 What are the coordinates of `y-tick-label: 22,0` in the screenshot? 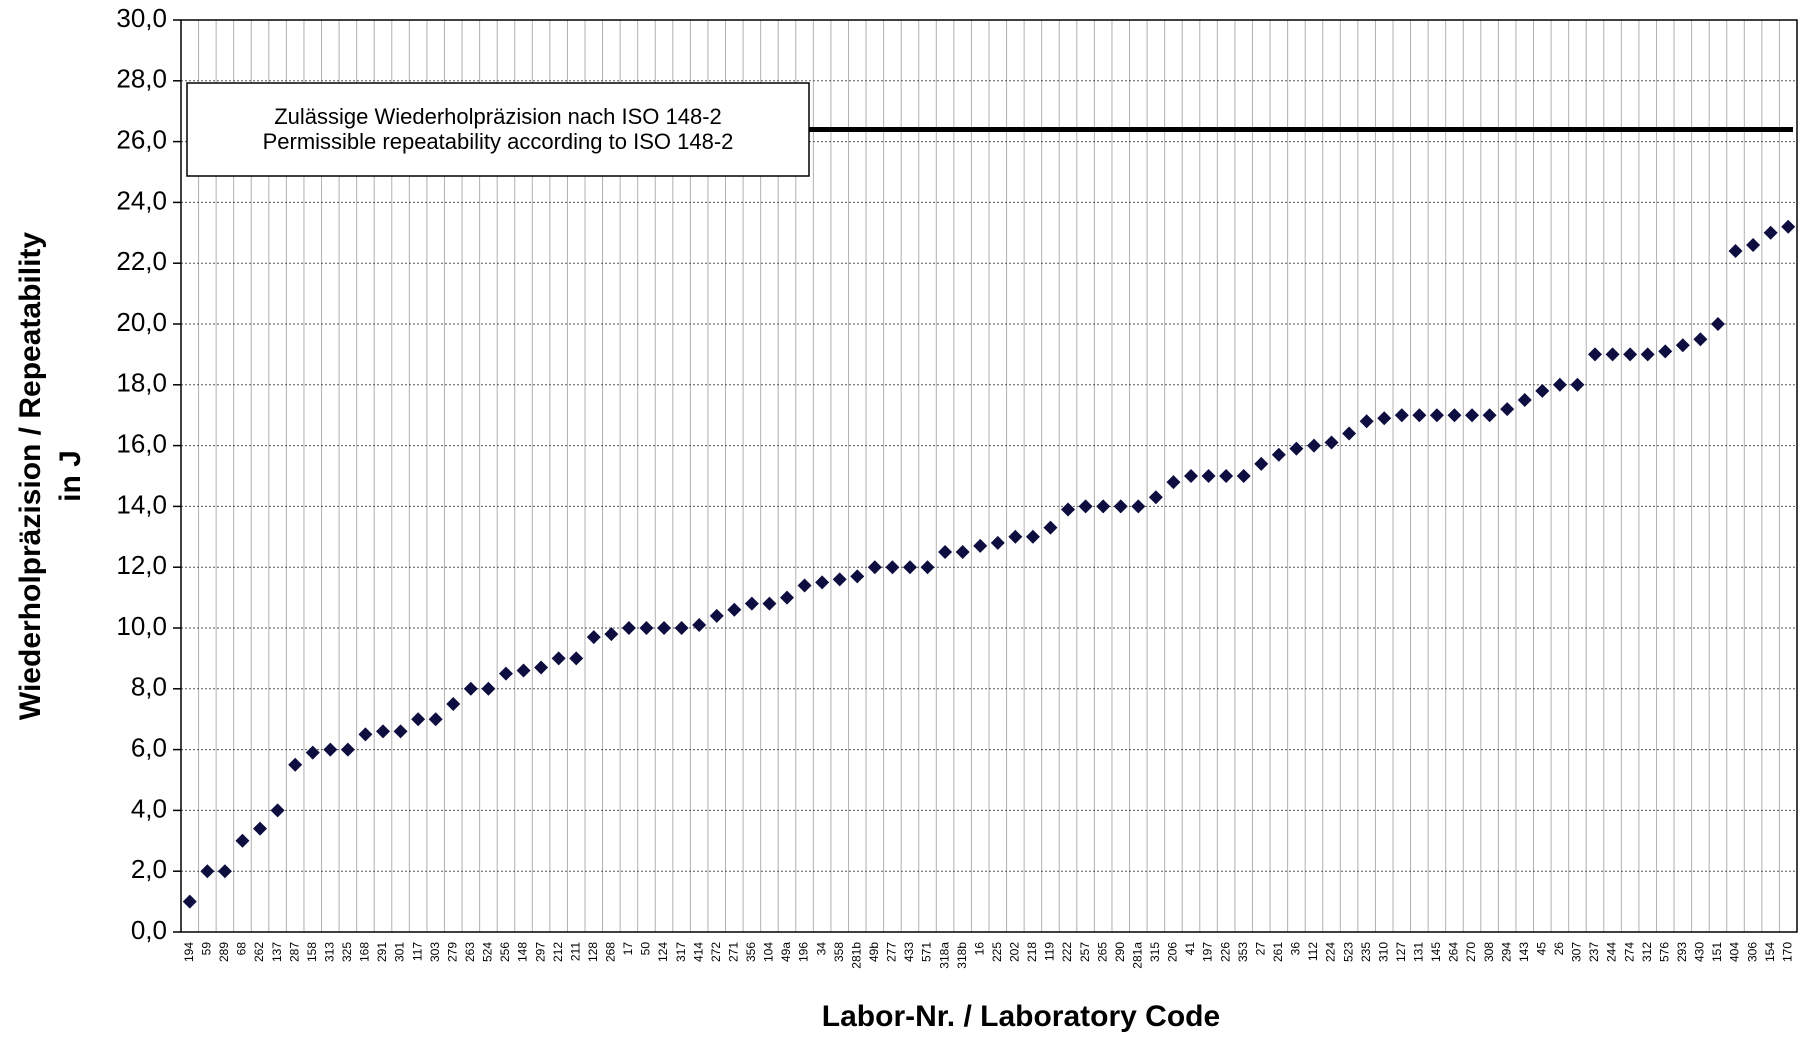 It's located at (141, 261).